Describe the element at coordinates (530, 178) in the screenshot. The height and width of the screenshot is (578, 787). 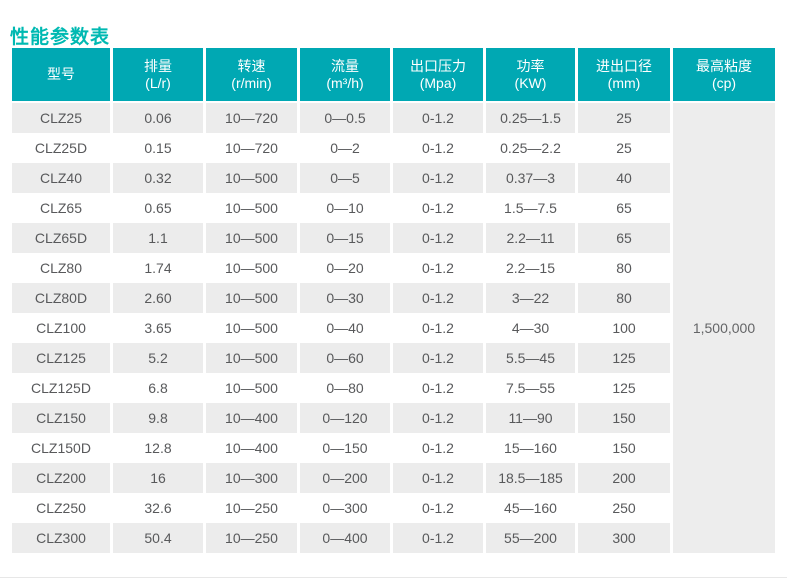
I see `cell-power: 0.37—3` at that location.